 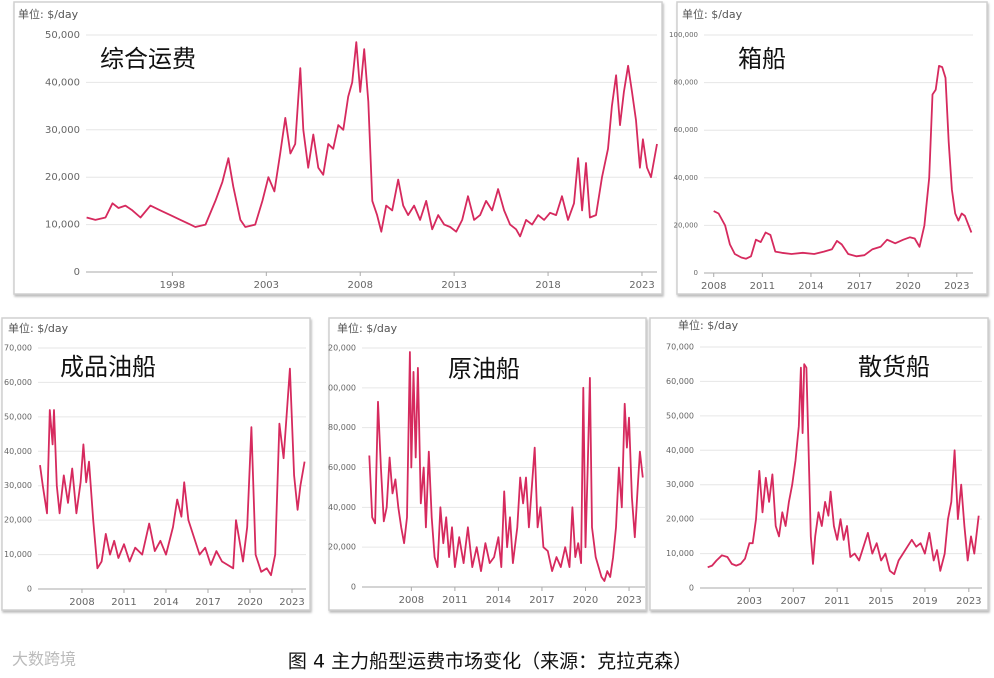 What do you see at coordinates (44, 659) in the screenshot?
I see `watermark: 大数跨境` at bounding box center [44, 659].